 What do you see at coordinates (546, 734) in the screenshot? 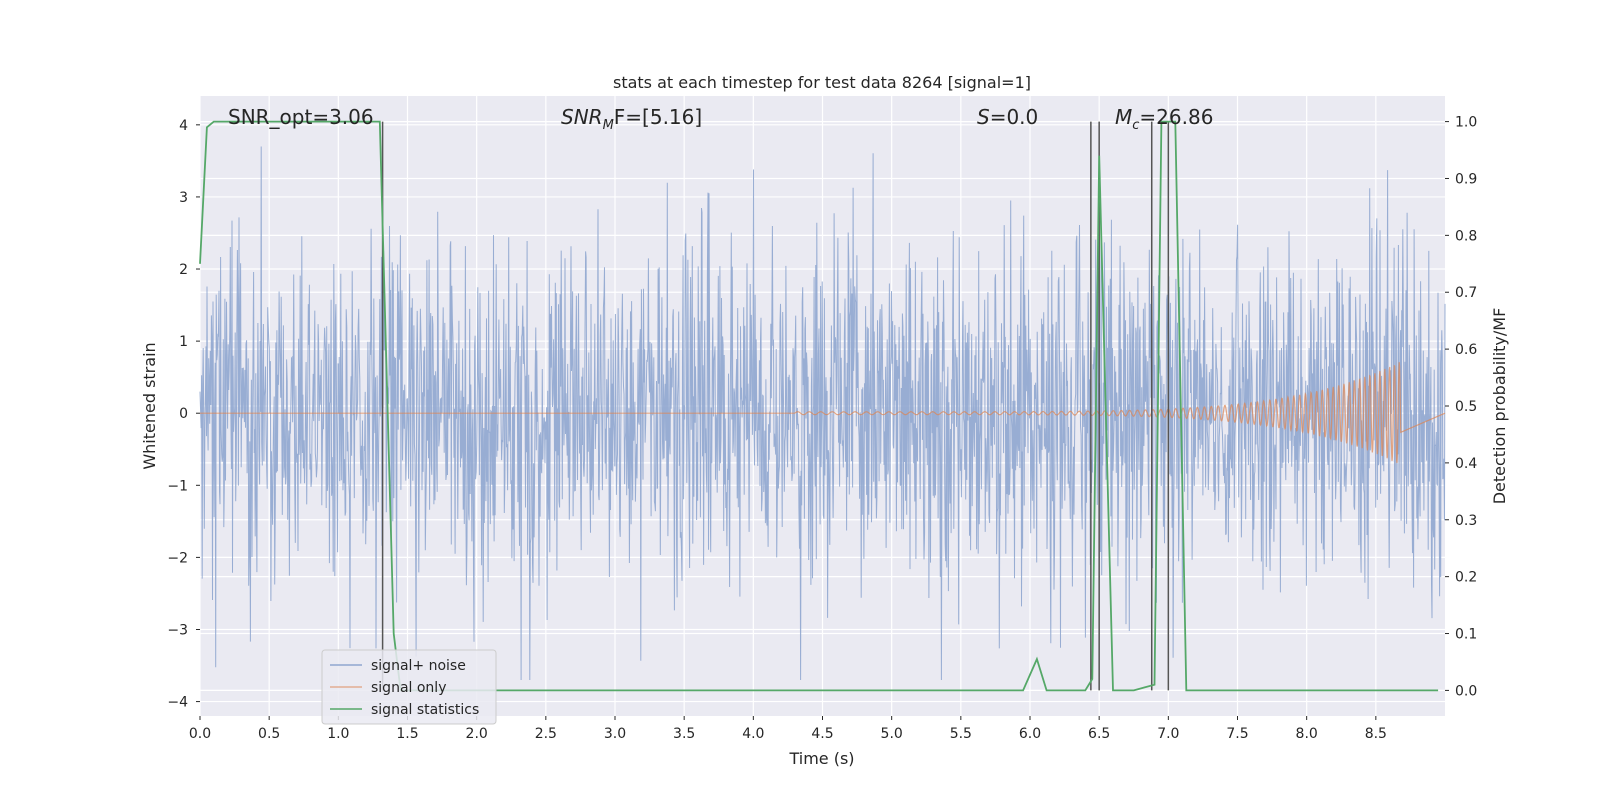
I see `x-tick-label: 2.5` at bounding box center [546, 734].